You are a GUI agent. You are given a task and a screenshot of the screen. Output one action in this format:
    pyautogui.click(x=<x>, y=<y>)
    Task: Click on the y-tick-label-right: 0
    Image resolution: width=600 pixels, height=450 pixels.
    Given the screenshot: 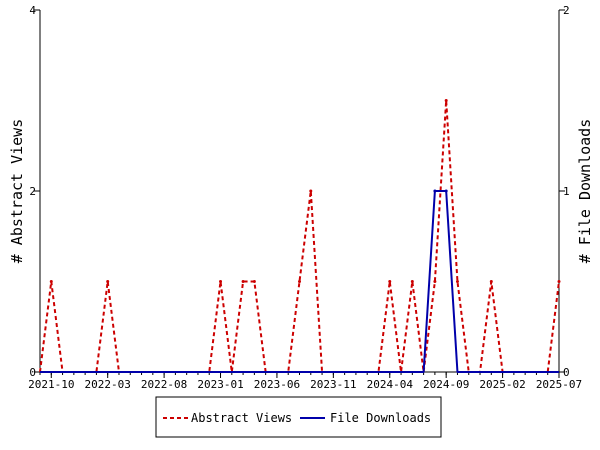 What is the action you would take?
    pyautogui.click(x=566, y=372)
    